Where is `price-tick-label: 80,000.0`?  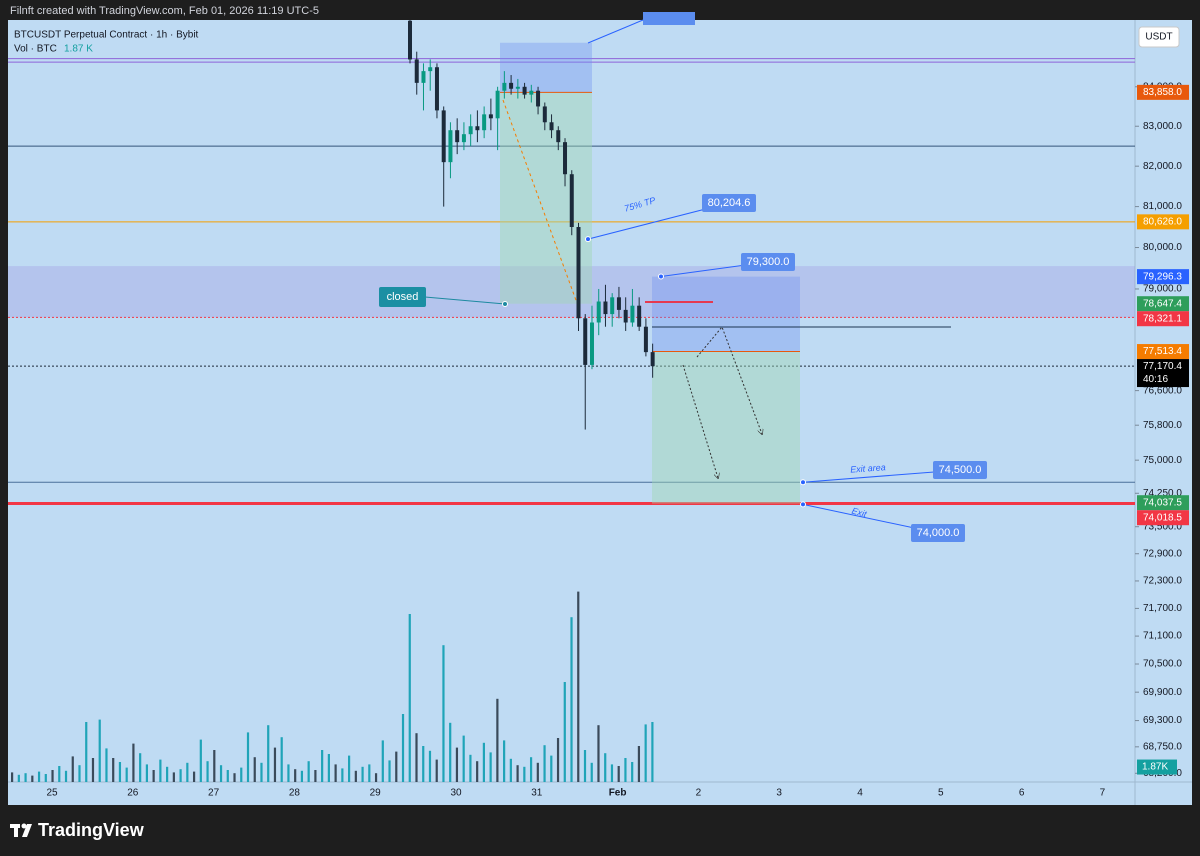 price-tick-label: 80,000.0 is located at coordinates (1162, 247).